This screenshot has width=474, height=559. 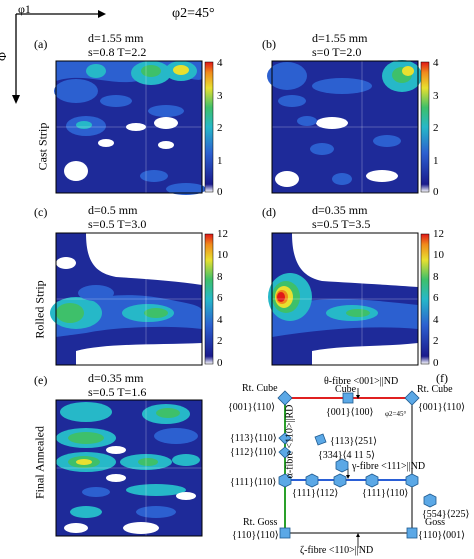 What do you see at coordinates (116, 38) in the screenshot?
I see `panel-a-line1: d=1.55 mm` at bounding box center [116, 38].